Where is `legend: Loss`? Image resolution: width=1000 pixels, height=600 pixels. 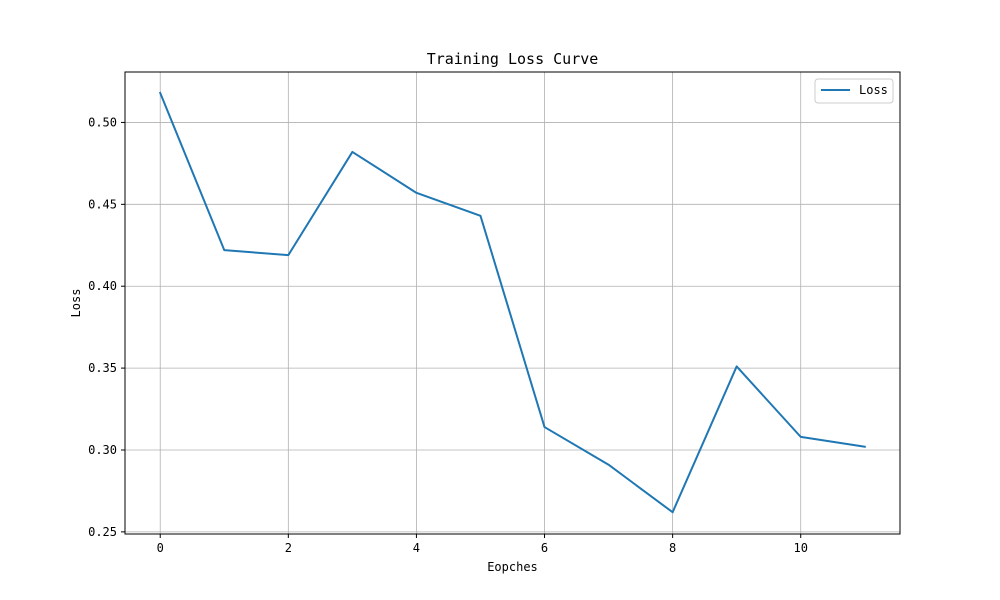 legend: Loss is located at coordinates (854, 91).